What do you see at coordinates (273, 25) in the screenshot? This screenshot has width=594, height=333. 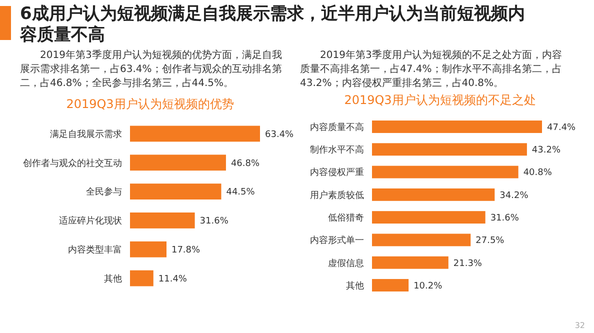 I see `text: 6成用户认为短视频满足自我展示需求，近半用户认为当前短视频内容质量不高` at bounding box center [273, 25].